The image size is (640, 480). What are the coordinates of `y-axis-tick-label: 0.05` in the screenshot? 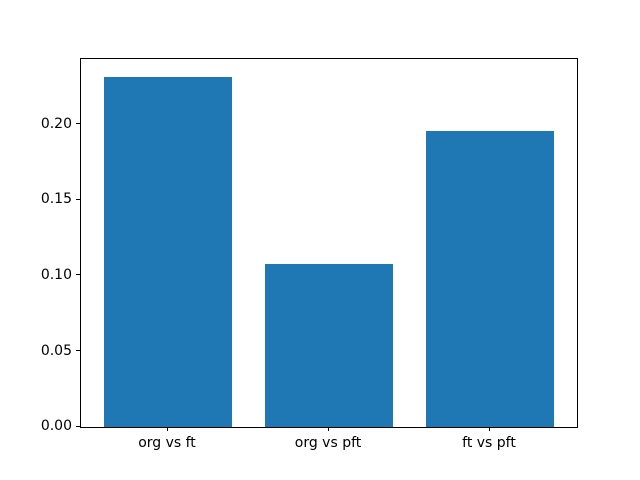 It's located at (56, 350).